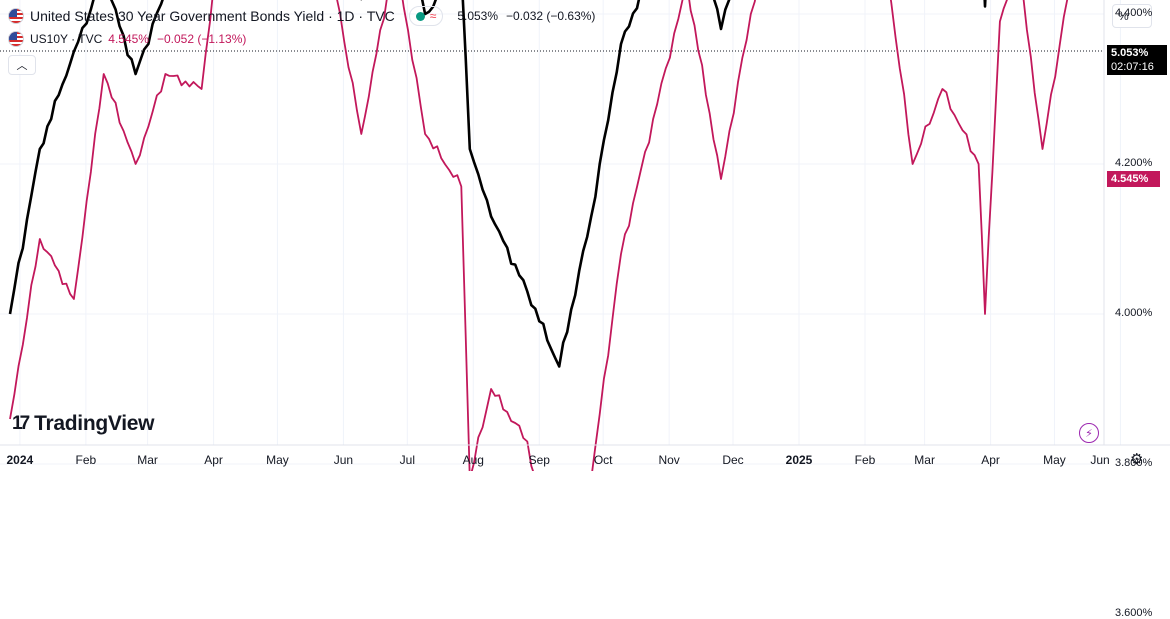 The image size is (1170, 619). I want to click on x-tick-label: 2024, so click(20, 460).